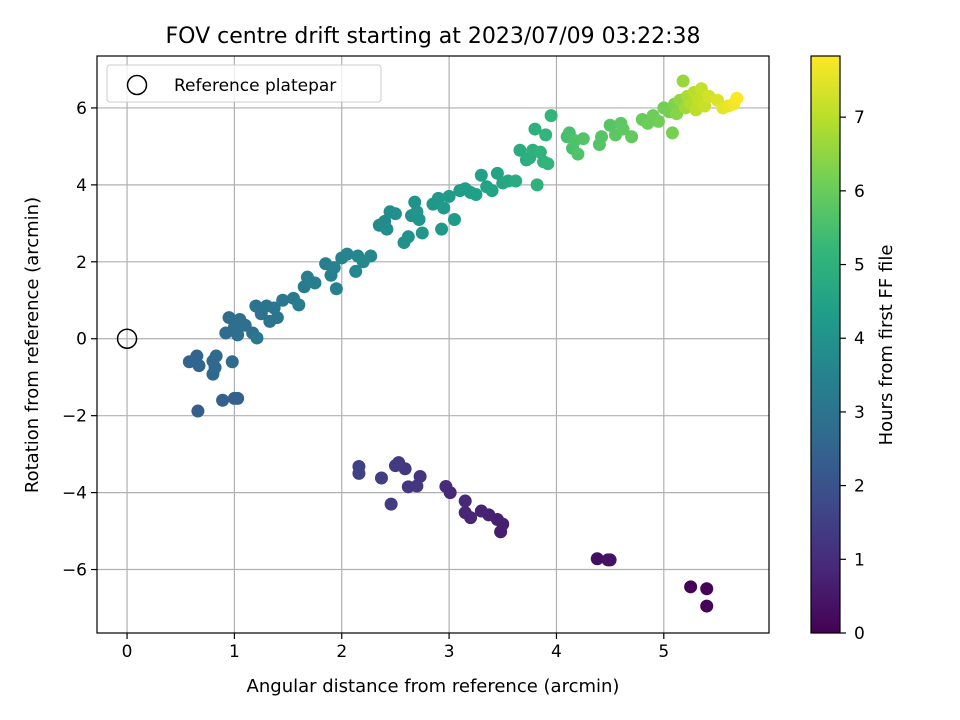 The width and height of the screenshot is (960, 720). What do you see at coordinates (663, 652) in the screenshot?
I see `x-tick-label: 5` at bounding box center [663, 652].